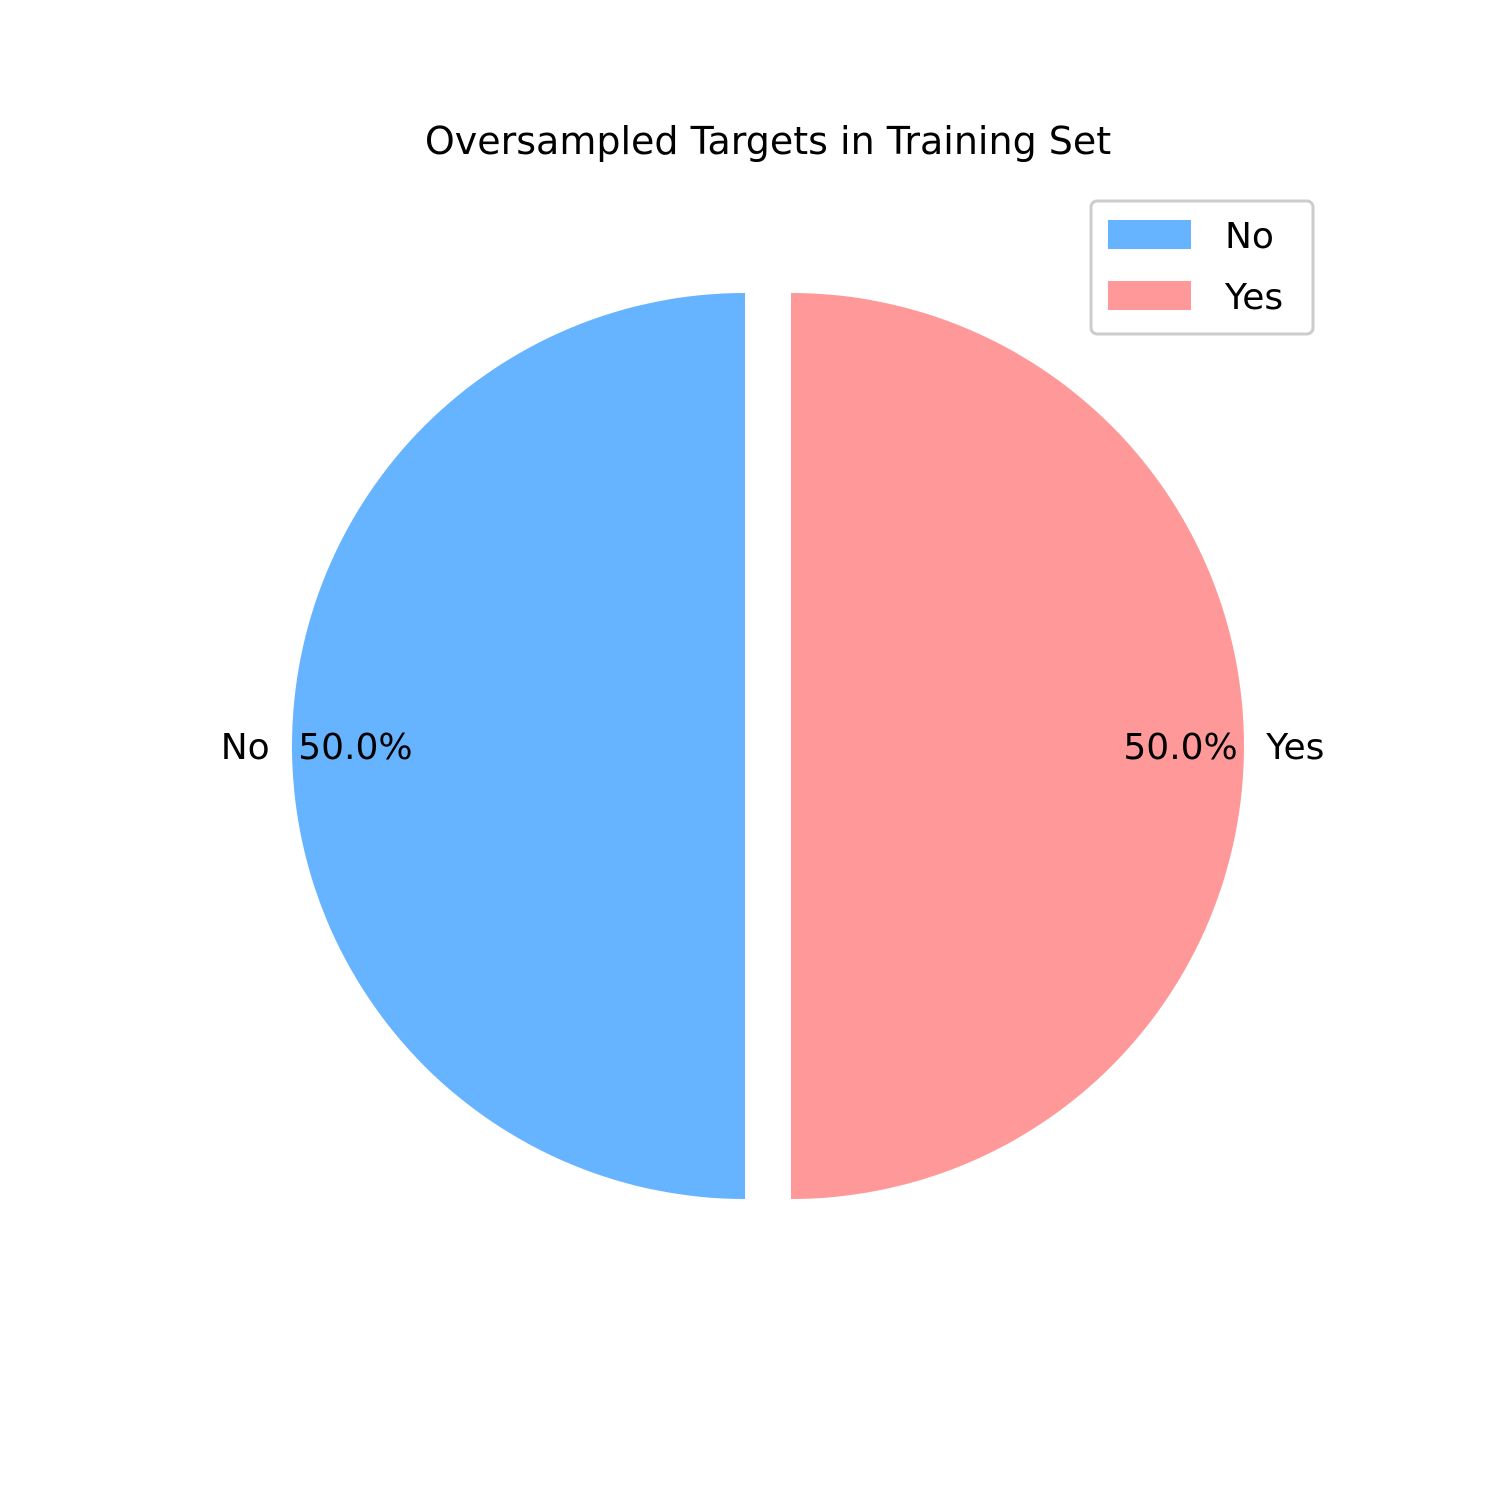 This screenshot has height=1500, width=1500. I want to click on legend-label-no: No, so click(1249, 236).